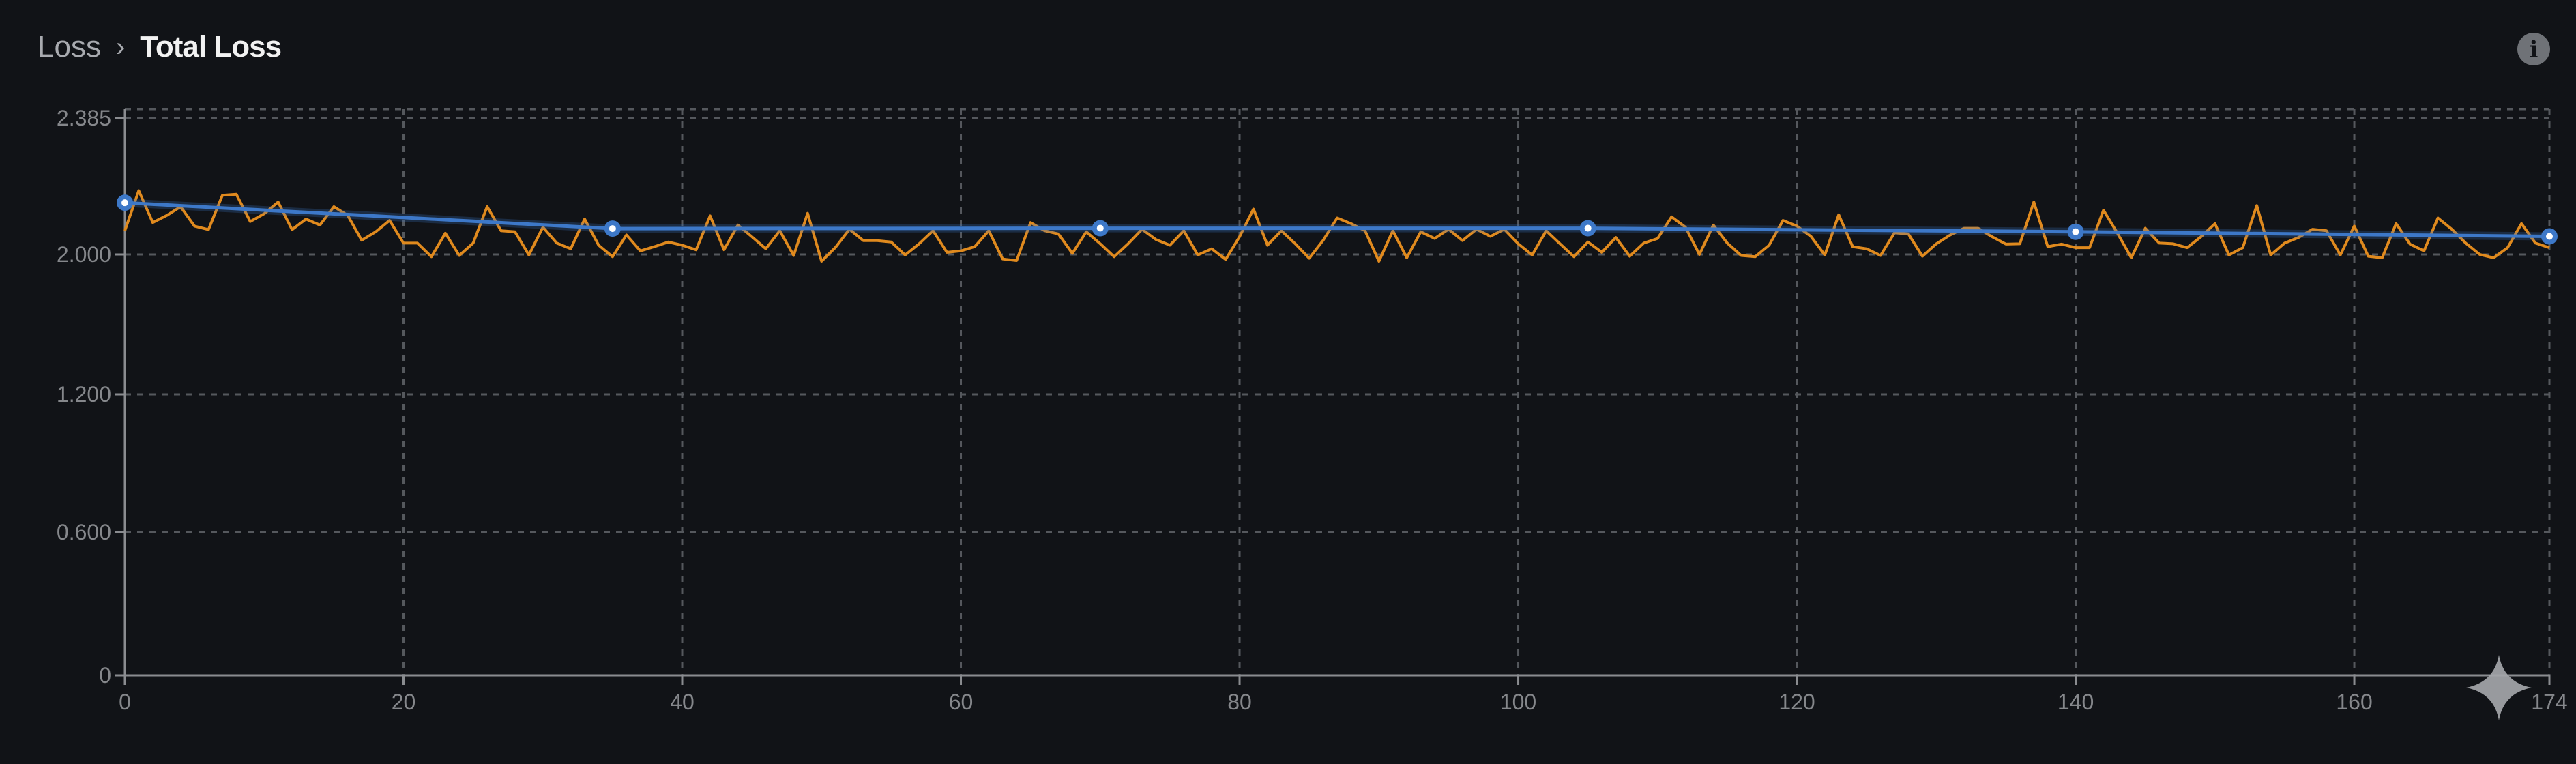 This screenshot has width=2576, height=764. I want to click on x-tick-label: 60, so click(961, 702).